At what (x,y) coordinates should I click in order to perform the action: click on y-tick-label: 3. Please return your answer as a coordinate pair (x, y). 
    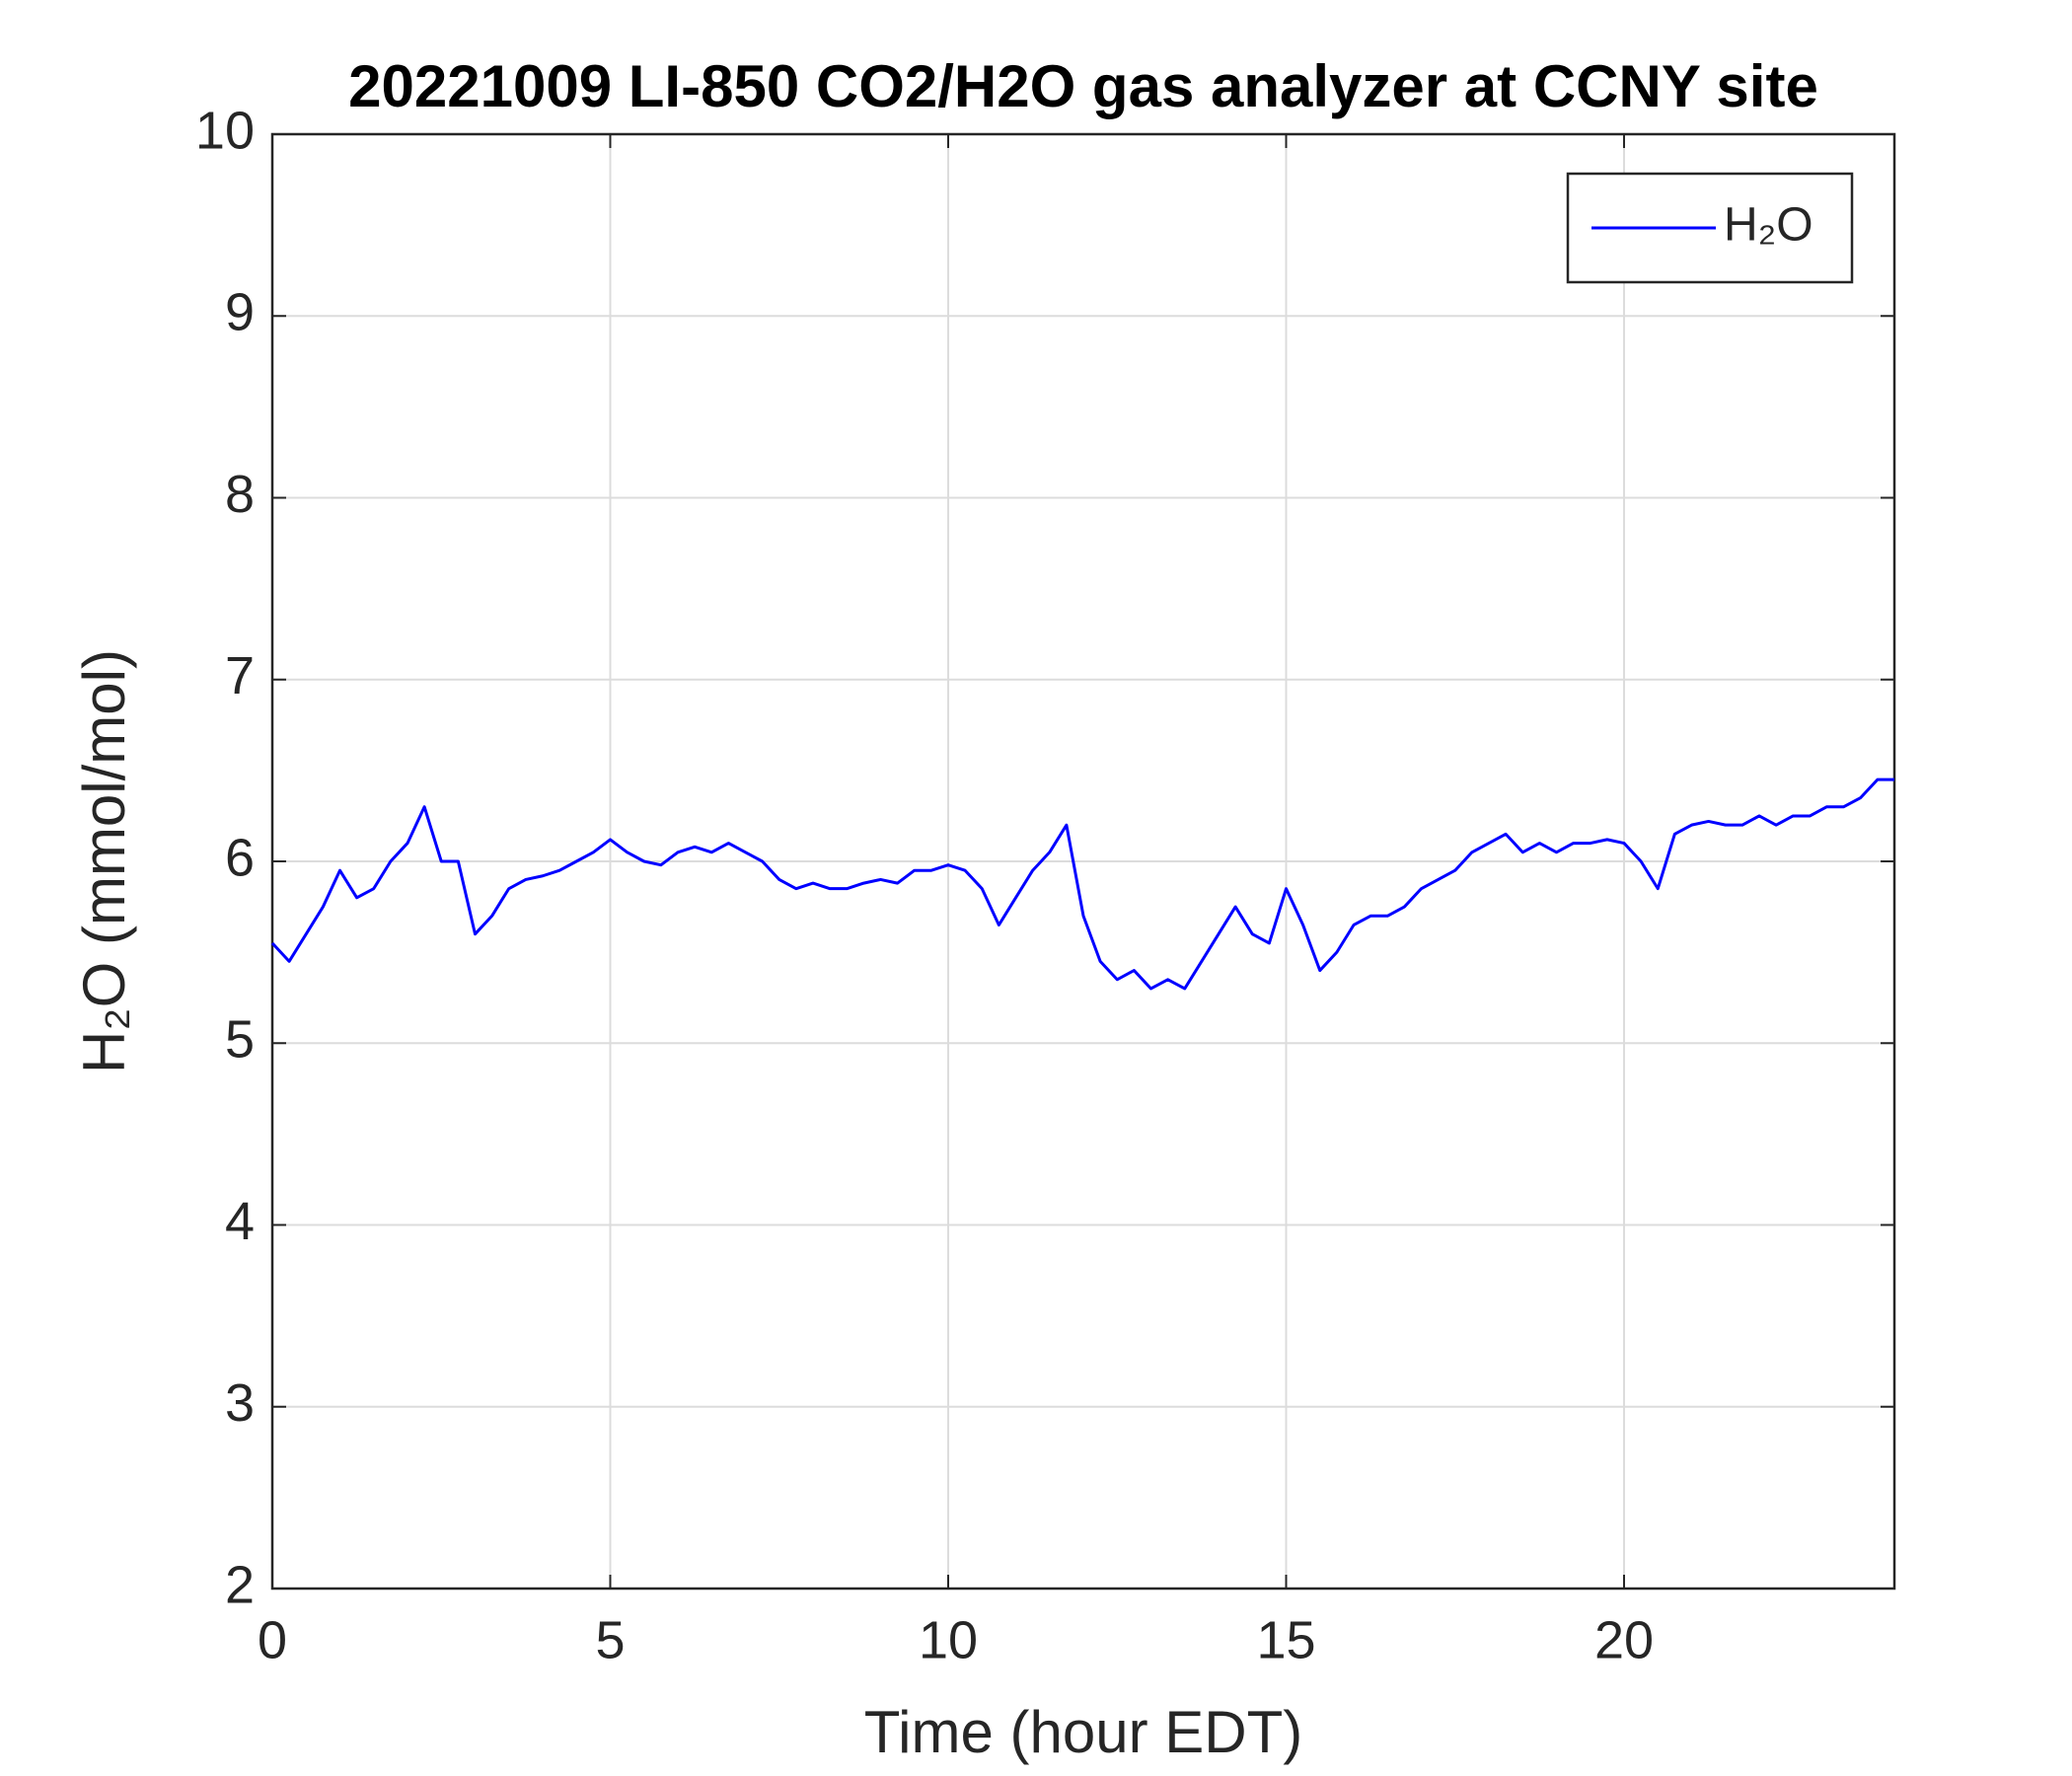
    Looking at the image, I should click on (240, 1403).